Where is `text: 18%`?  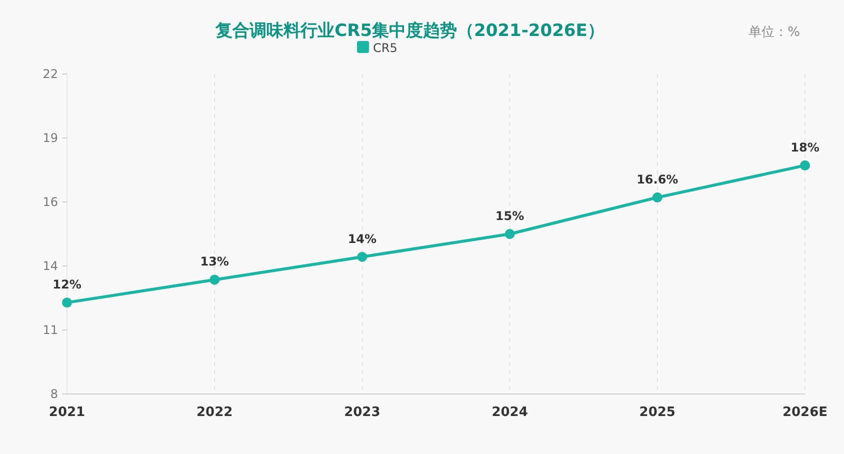 text: 18% is located at coordinates (805, 147).